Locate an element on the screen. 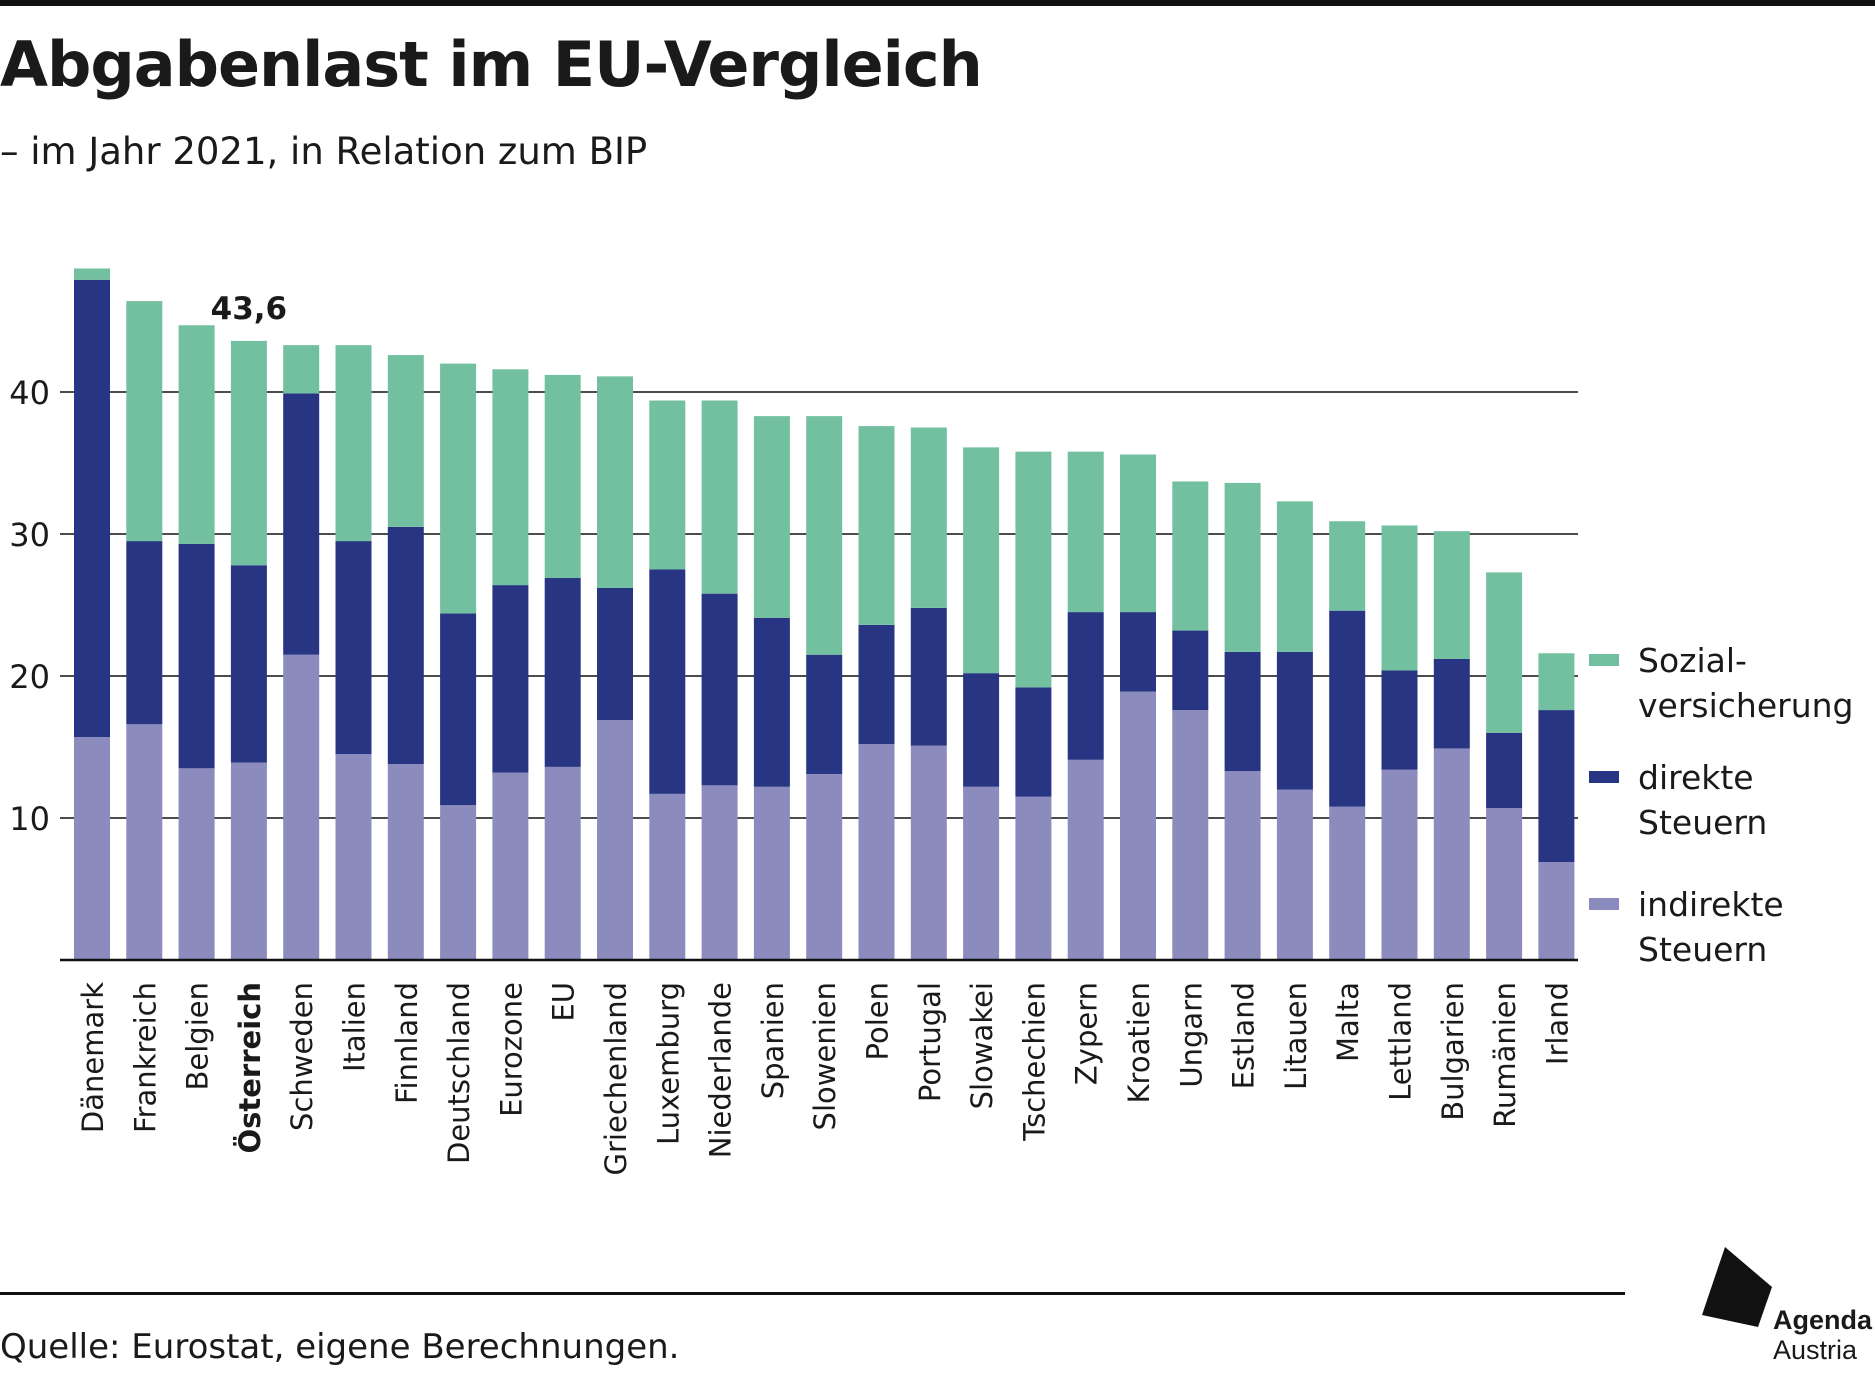  legend-label: Sozial- is located at coordinates (1692, 660).